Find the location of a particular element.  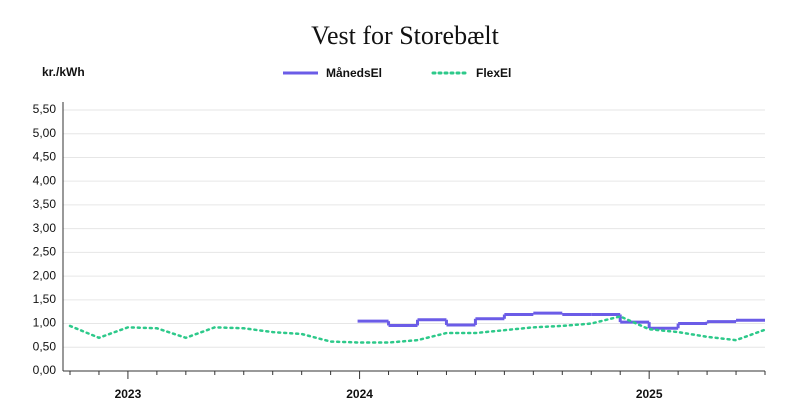

y-tick-label: 0,00 is located at coordinates (45, 370).